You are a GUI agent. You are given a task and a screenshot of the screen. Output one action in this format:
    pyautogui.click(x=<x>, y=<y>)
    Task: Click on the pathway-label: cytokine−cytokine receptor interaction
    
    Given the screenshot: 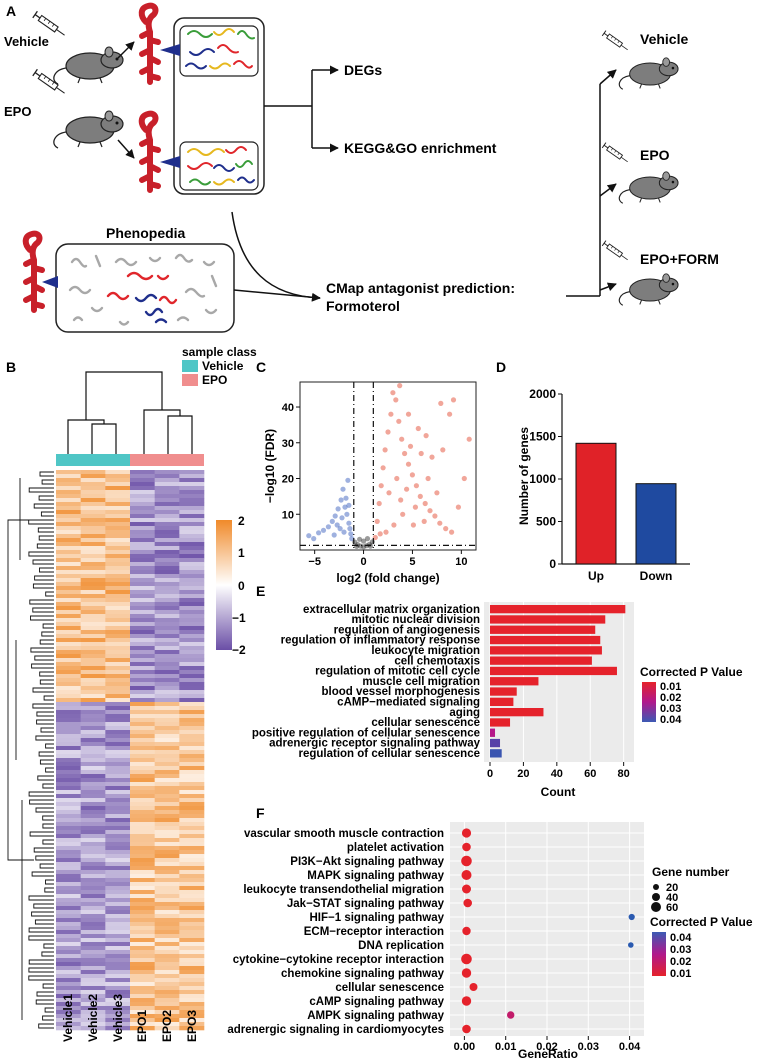 What is the action you would take?
    pyautogui.click(x=338, y=960)
    